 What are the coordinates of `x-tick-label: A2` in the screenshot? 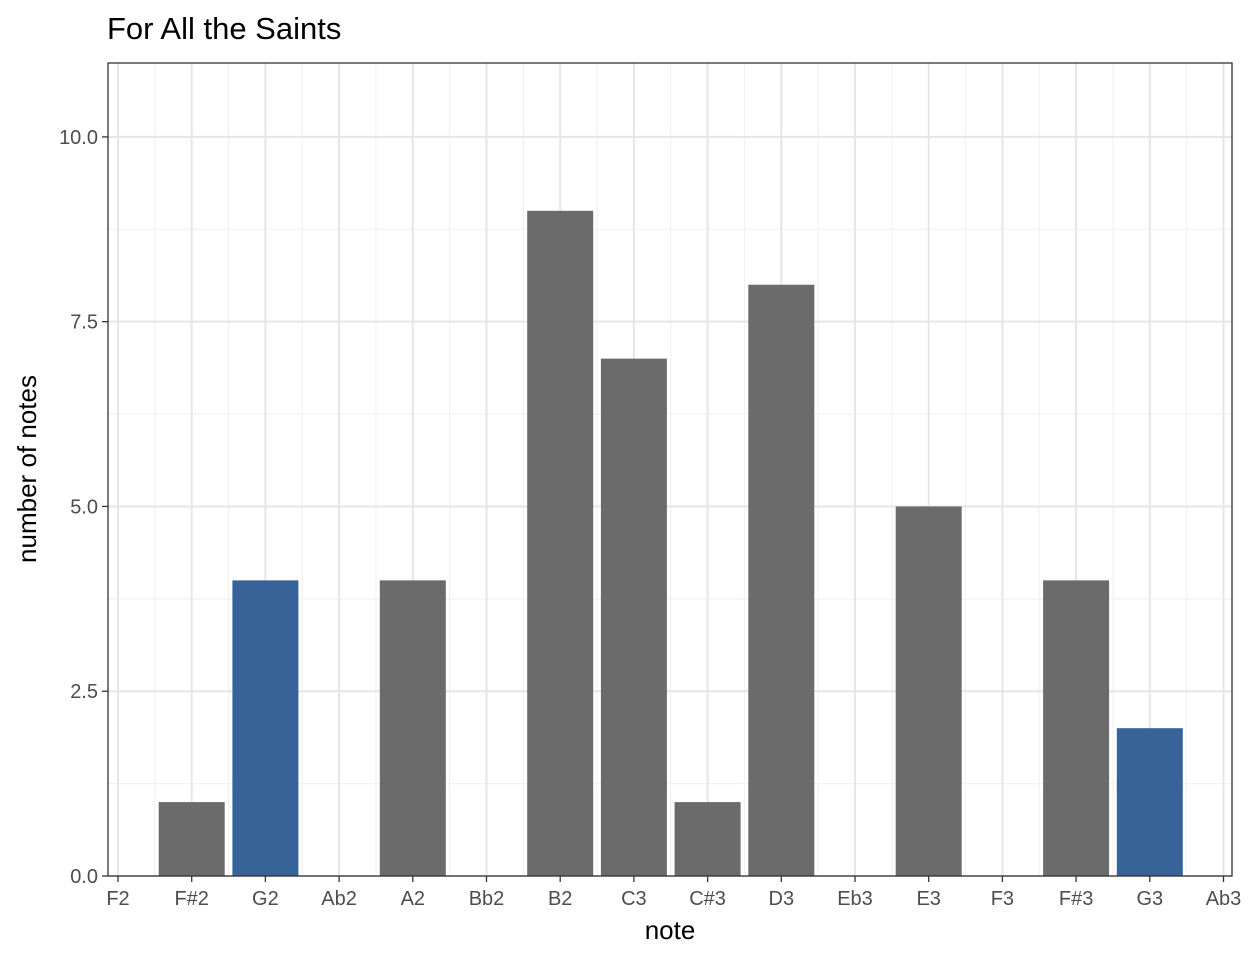 It's located at (413, 899).